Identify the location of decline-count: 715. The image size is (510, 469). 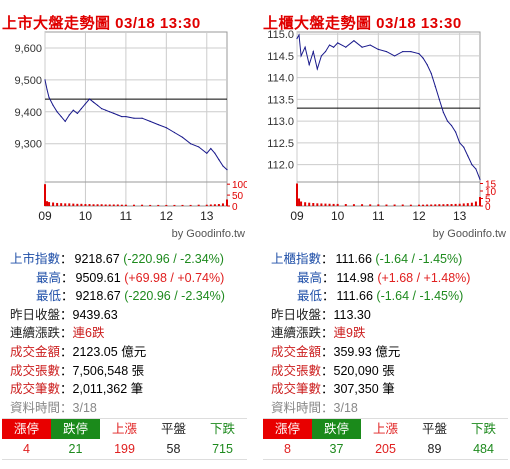
(222, 449).